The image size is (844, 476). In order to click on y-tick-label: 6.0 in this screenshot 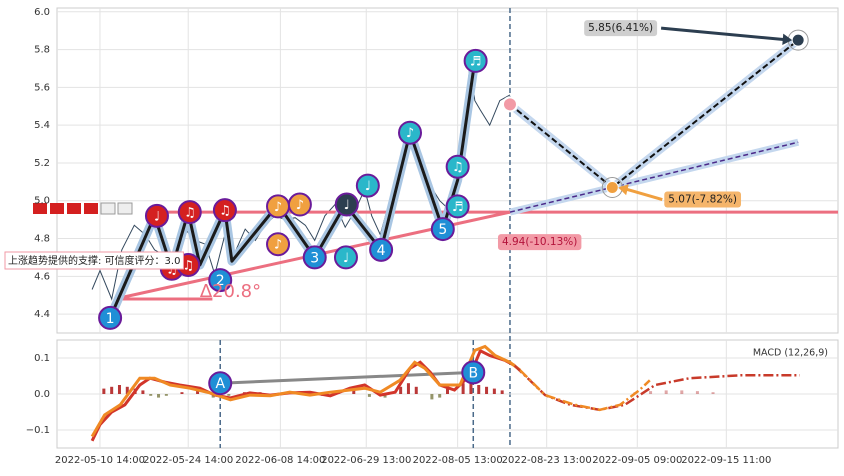, I will do `click(42, 12)`.